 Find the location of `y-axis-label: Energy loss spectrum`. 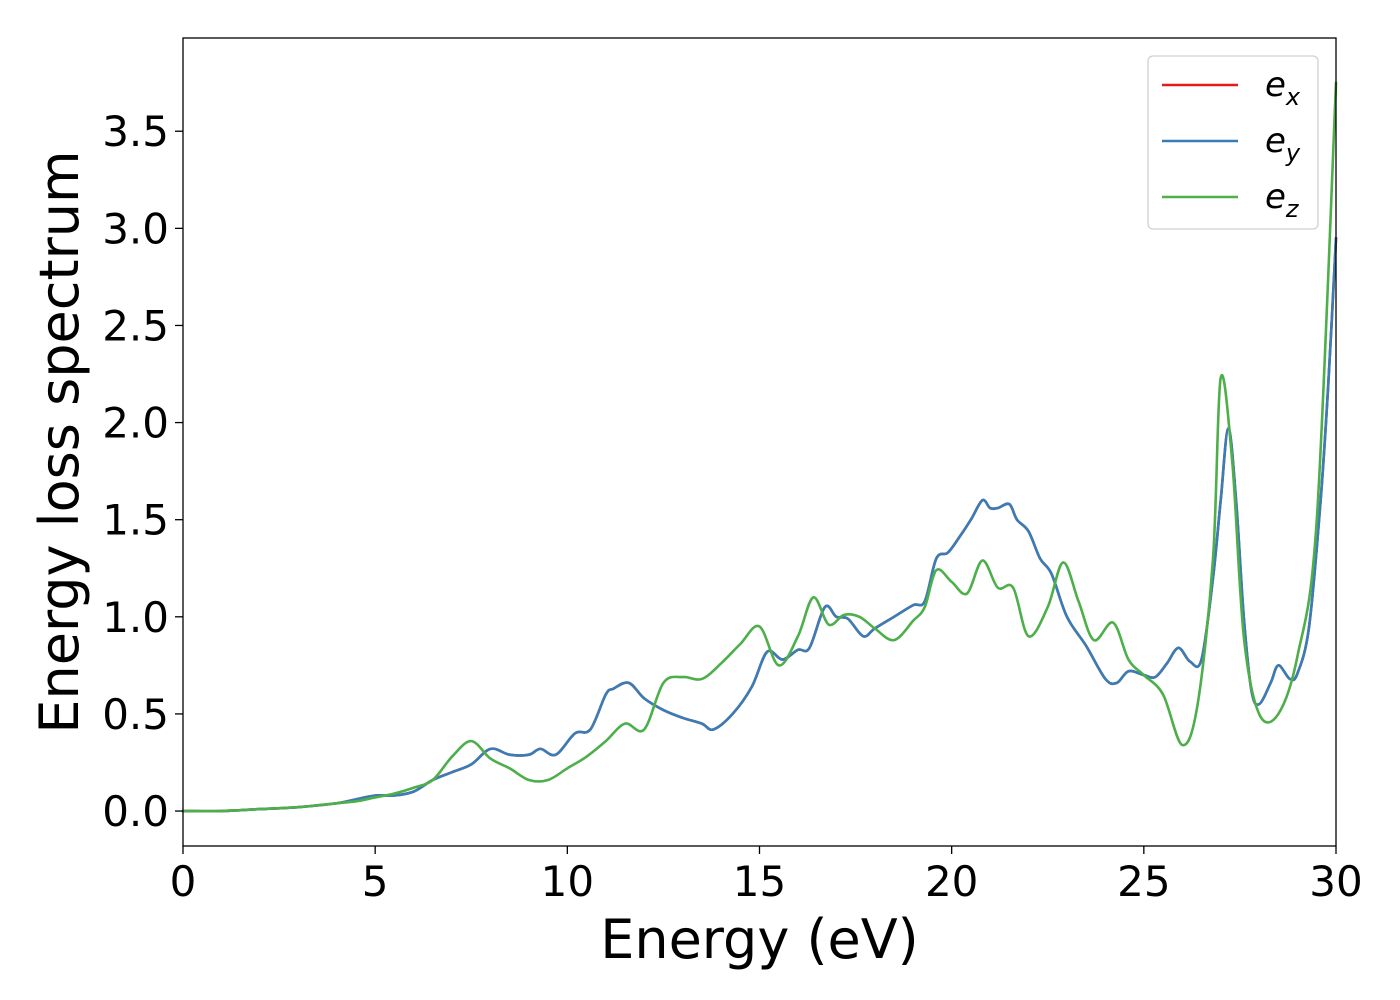

y-axis-label: Energy loss spectrum is located at coordinates (59, 441).